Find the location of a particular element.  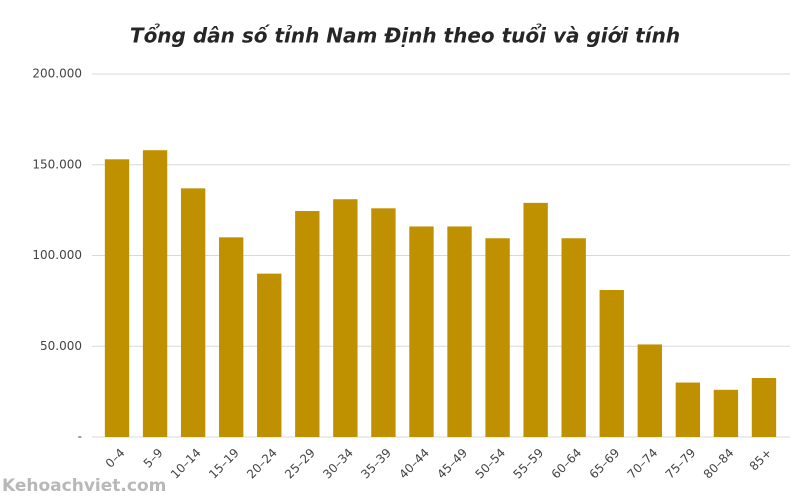

x-tick-label: 5–9 is located at coordinates (153, 458).